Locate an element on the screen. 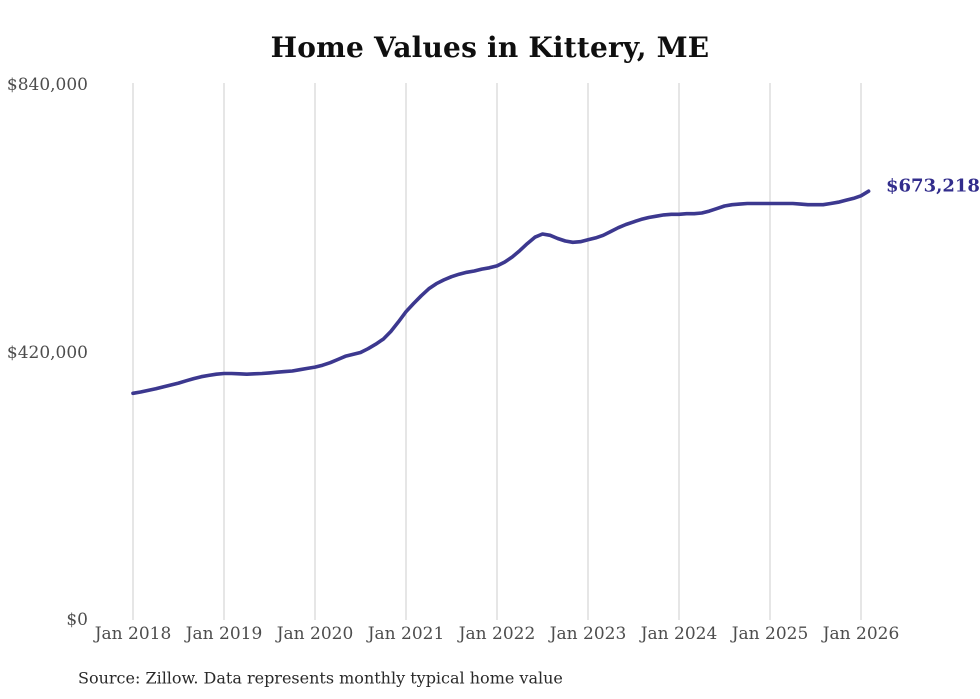 This screenshot has height=699, width=980. y-tick-label: $0 is located at coordinates (77, 620).